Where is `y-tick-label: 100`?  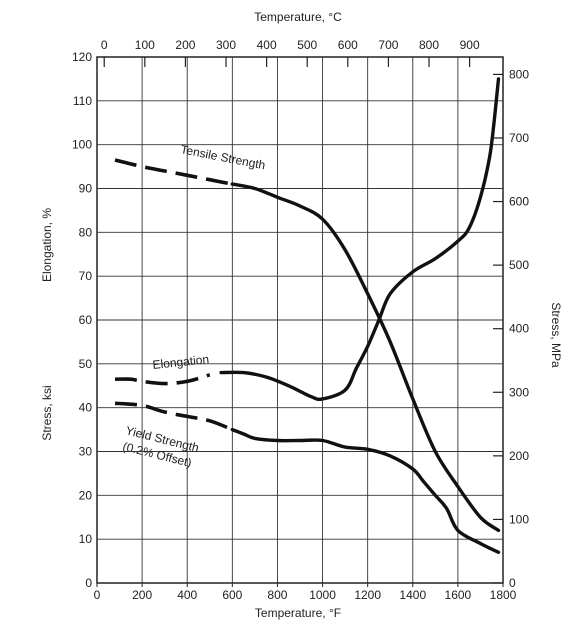 y-tick-label: 100 is located at coordinates (82, 145).